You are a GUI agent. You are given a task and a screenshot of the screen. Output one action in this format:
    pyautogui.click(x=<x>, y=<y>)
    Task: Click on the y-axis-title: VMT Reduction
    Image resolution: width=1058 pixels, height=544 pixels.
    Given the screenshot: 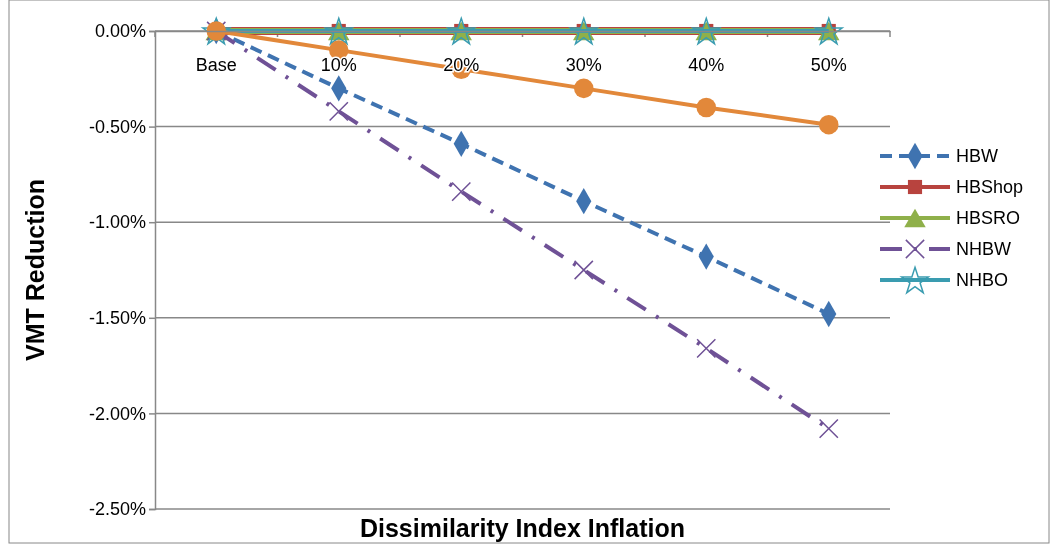 What is the action you would take?
    pyautogui.click(x=35, y=270)
    